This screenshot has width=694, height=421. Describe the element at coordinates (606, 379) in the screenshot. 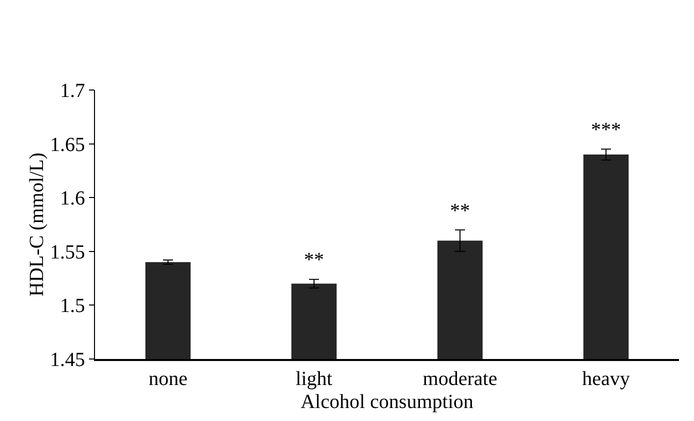

I see `x-tick-label: heavy` at that location.